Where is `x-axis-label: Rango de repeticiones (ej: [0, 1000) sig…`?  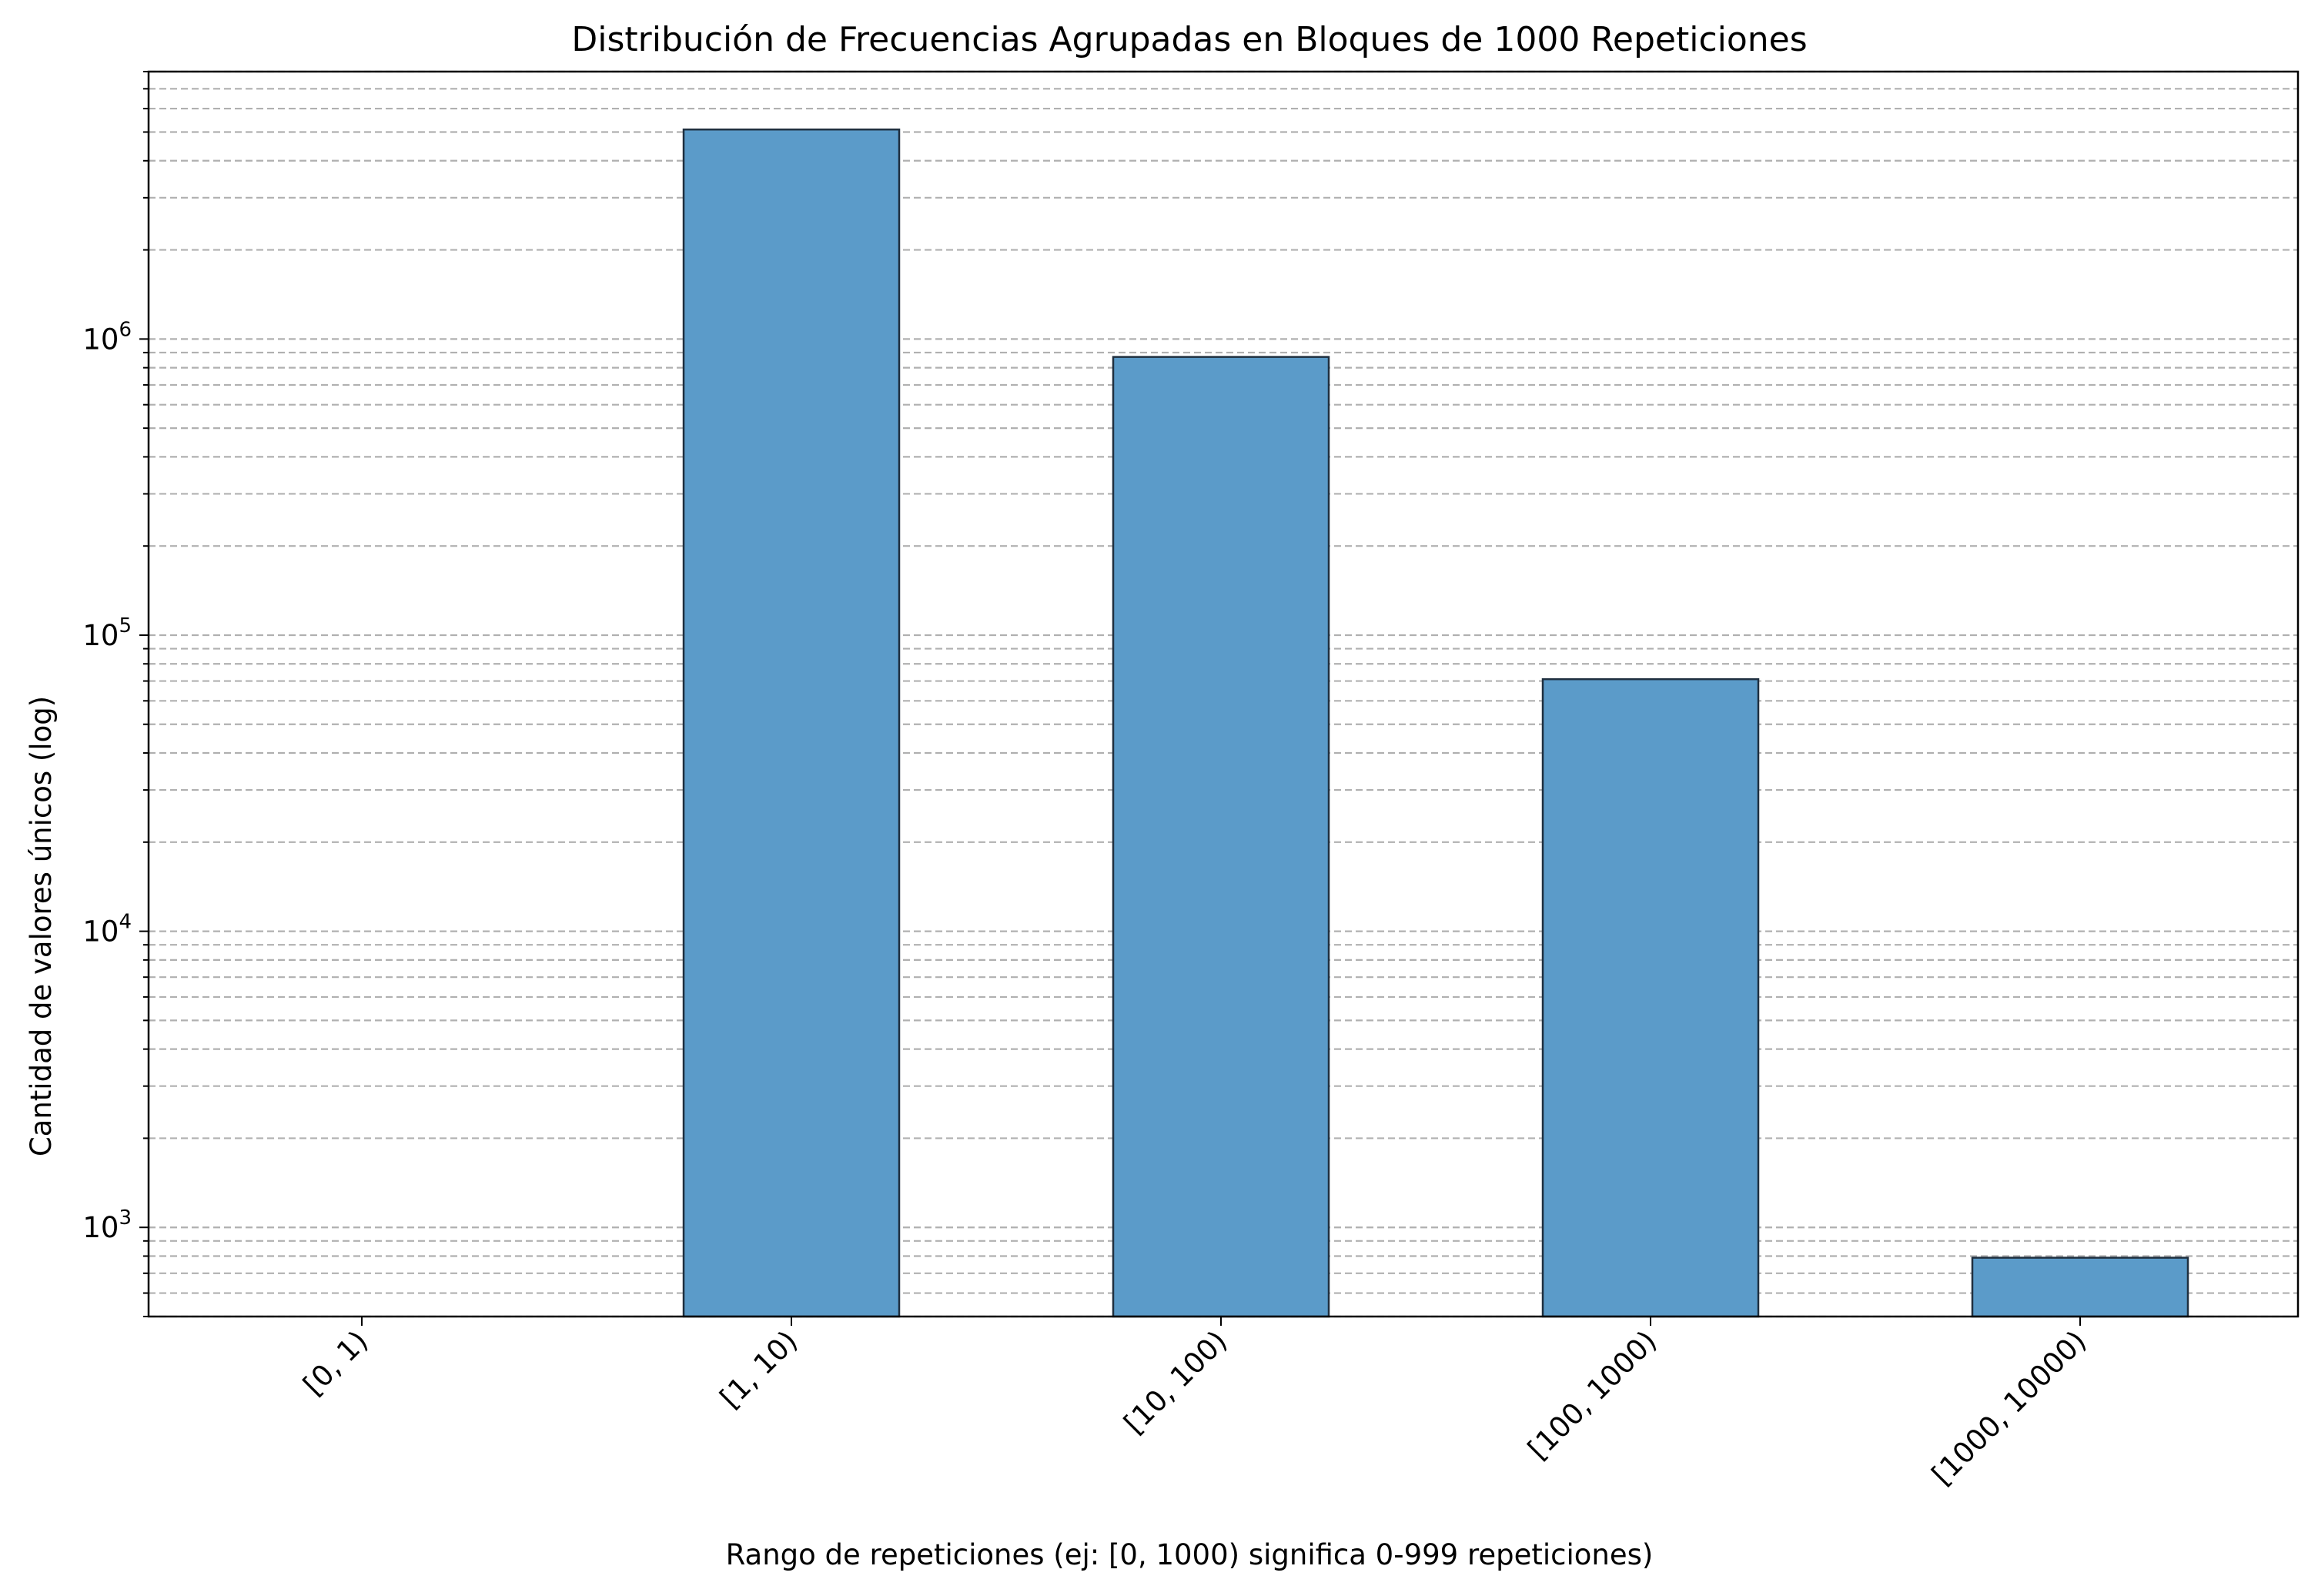 x-axis-label: Rango de repeticiones (ej: [0, 1000) sig… is located at coordinates (1190, 1554).